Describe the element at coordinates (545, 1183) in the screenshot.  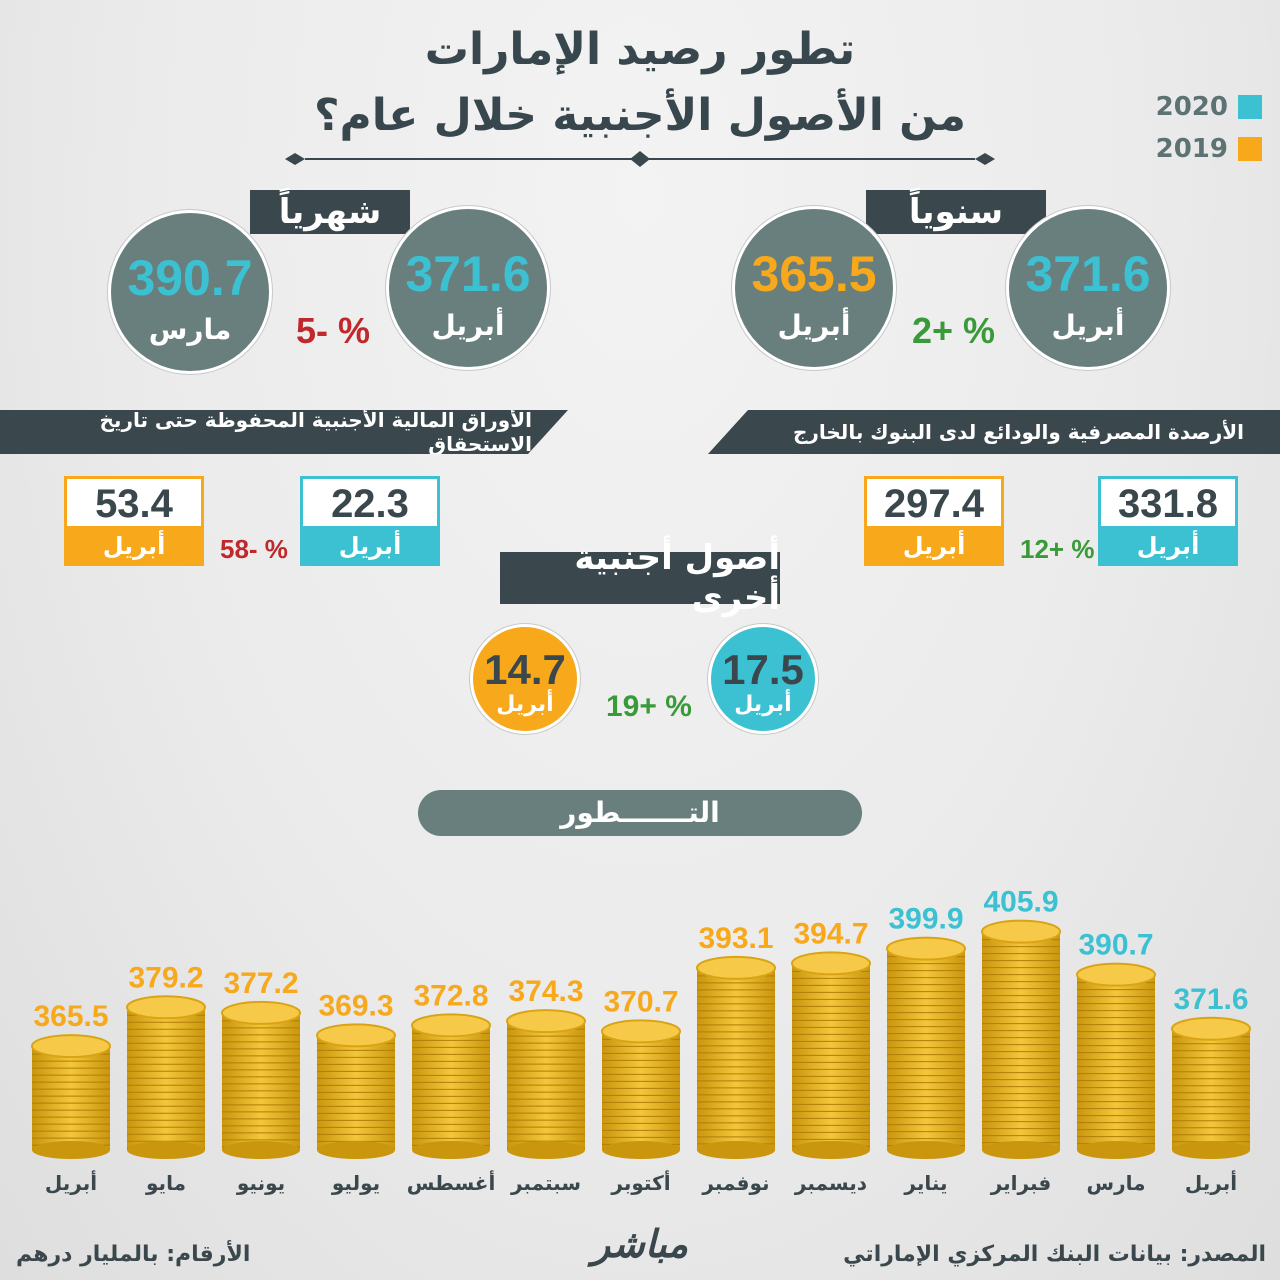
I see `category-label-5: سبتمبر` at that location.